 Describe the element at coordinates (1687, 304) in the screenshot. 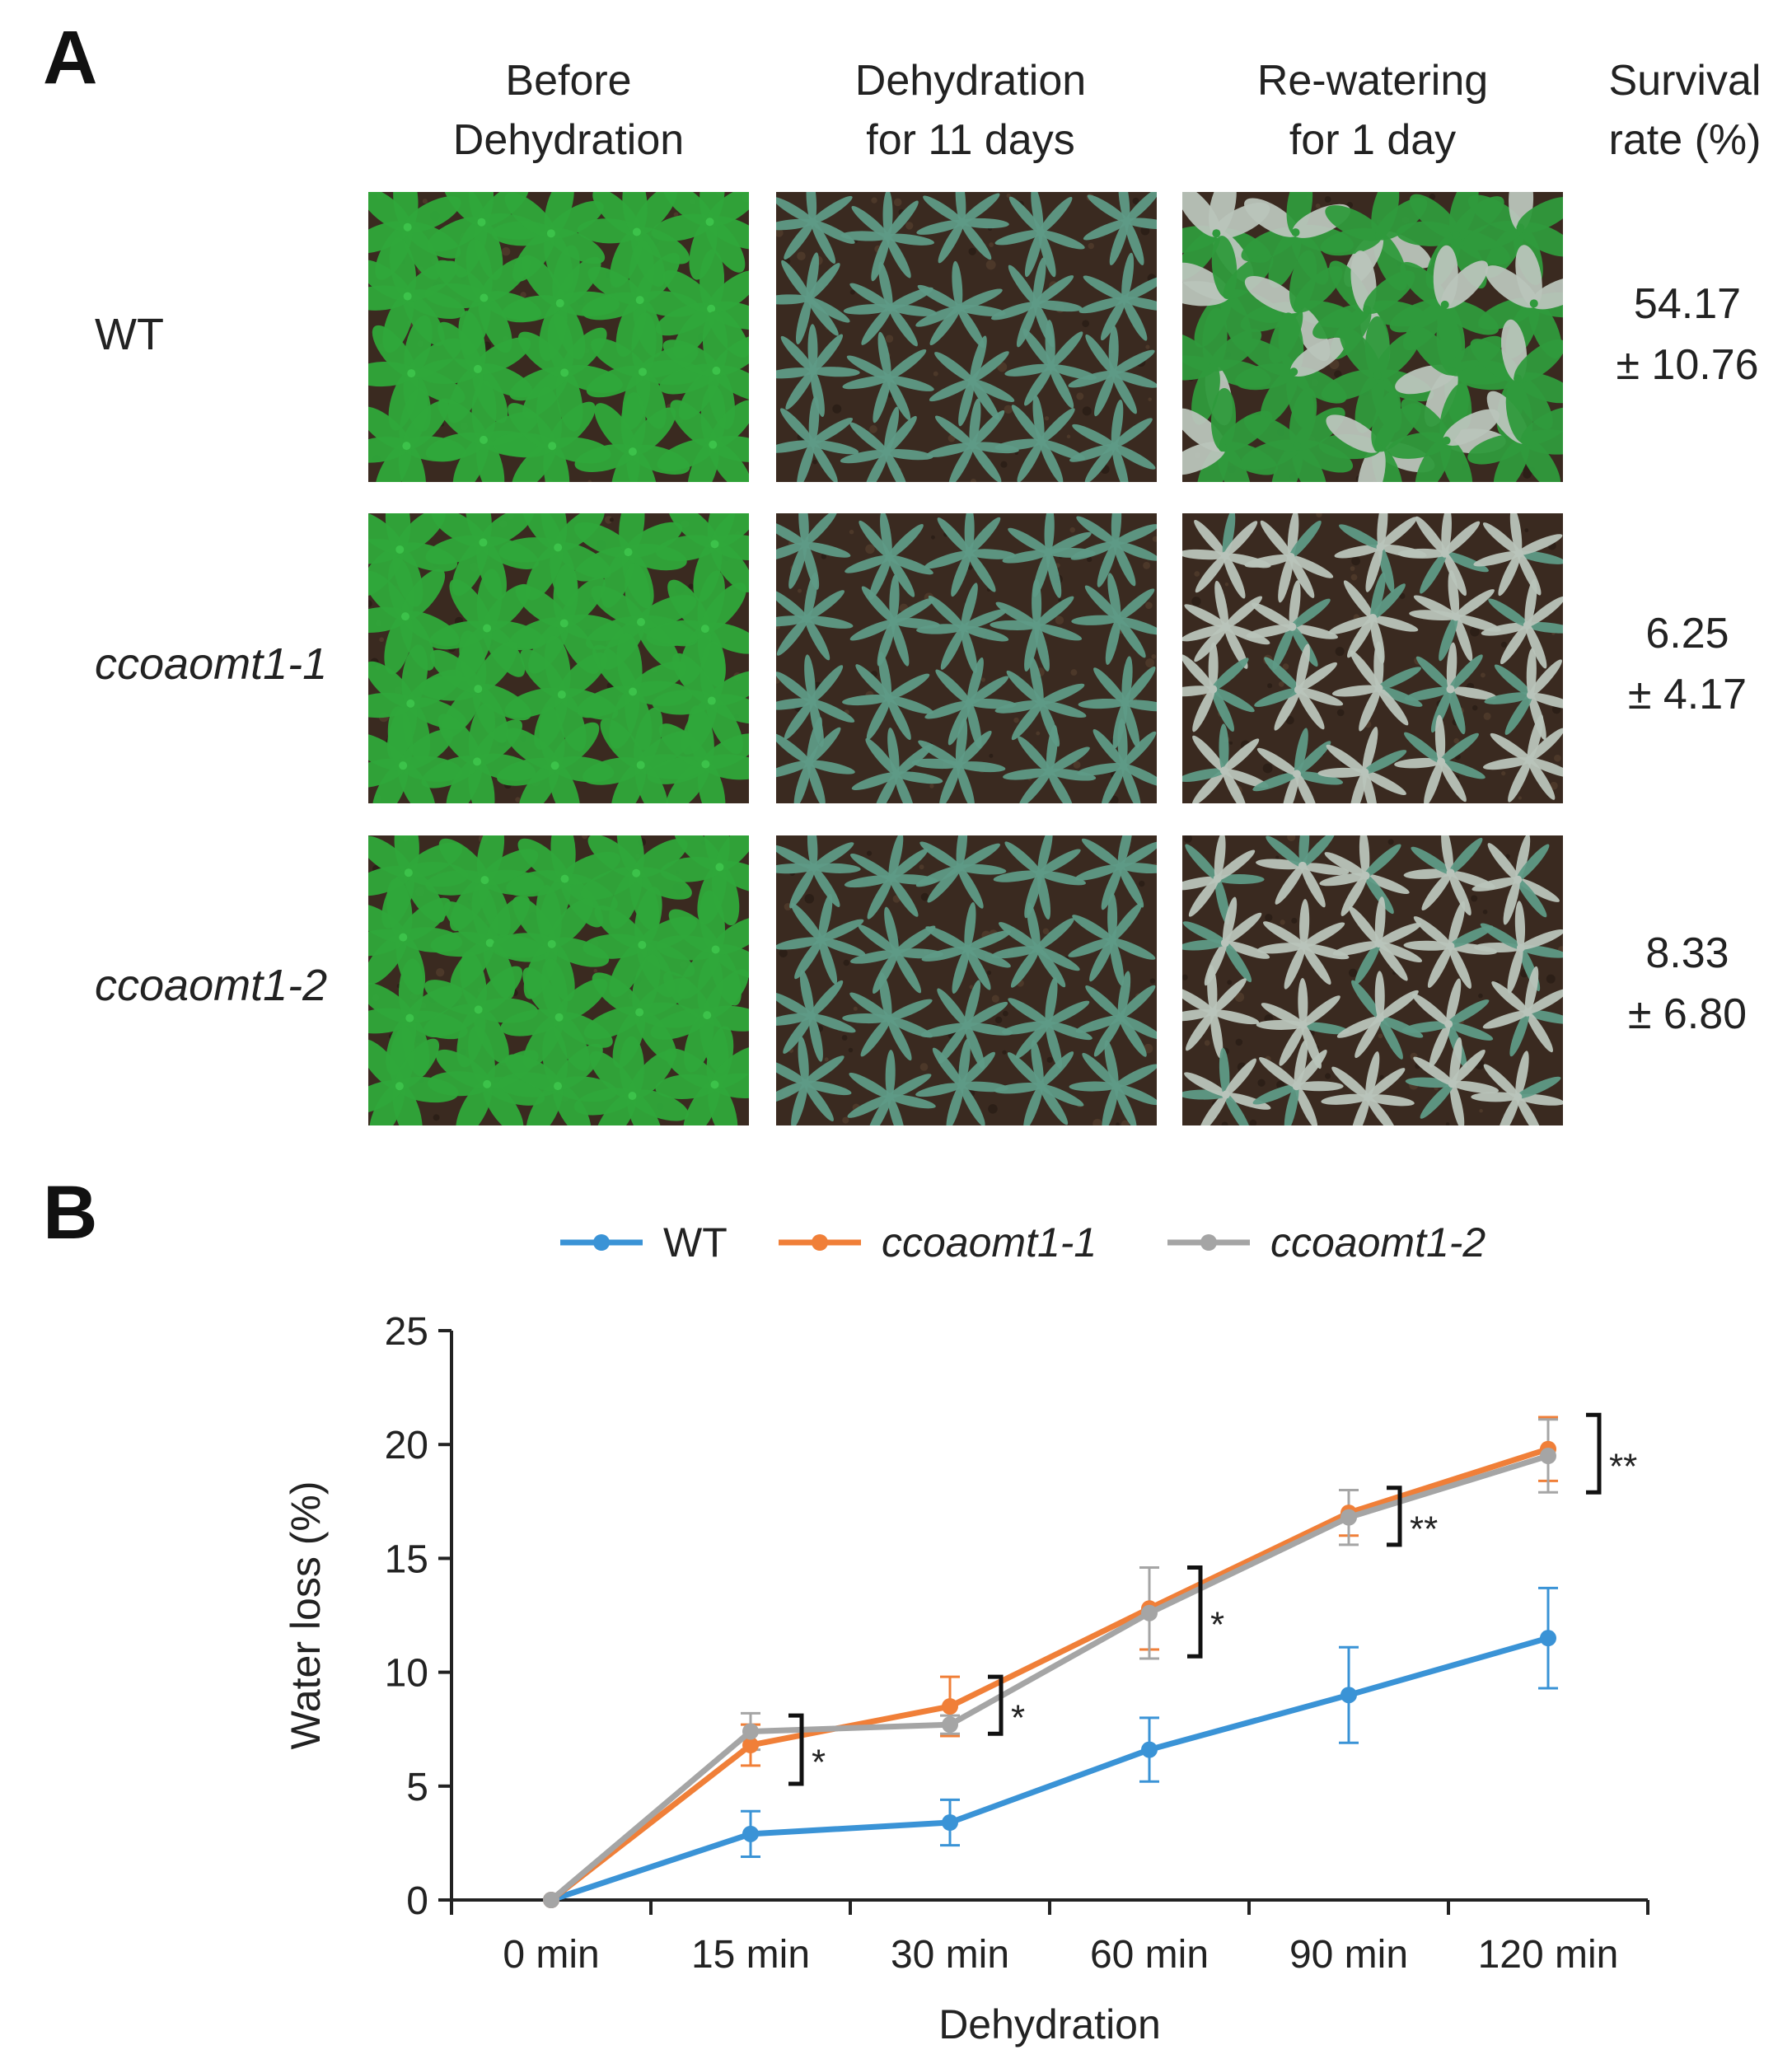

I see `survival-mean: 54.17` at that location.